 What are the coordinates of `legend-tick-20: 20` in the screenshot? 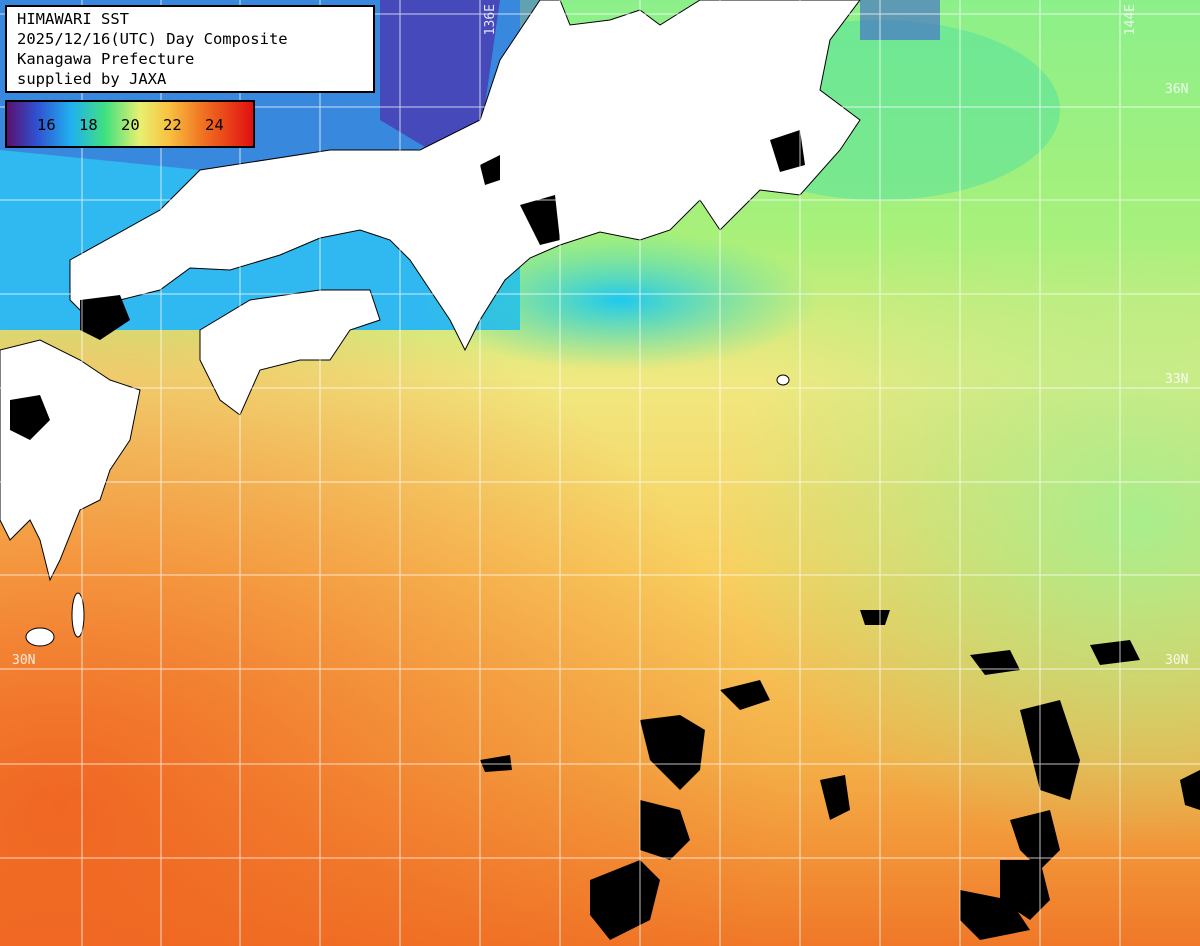 It's located at (130, 125).